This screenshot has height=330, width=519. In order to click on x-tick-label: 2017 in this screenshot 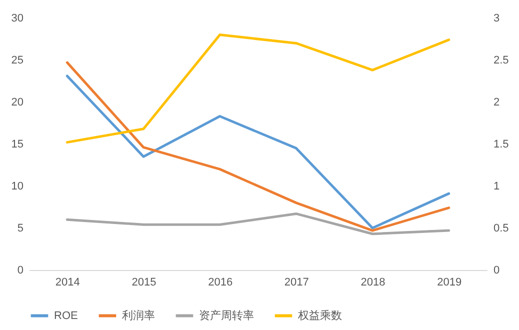, I will do `click(296, 282)`.